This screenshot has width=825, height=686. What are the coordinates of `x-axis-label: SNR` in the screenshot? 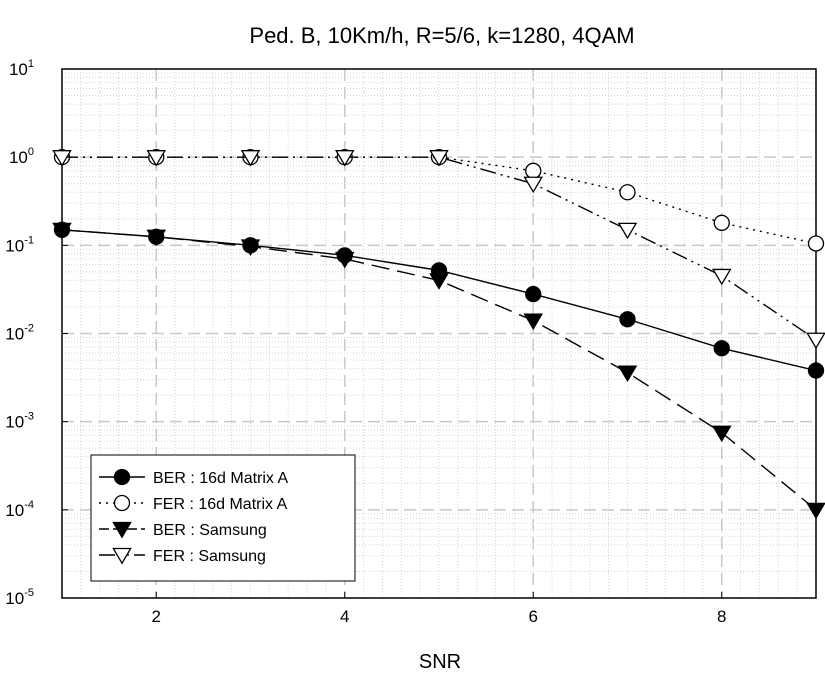 It's located at (440, 662).